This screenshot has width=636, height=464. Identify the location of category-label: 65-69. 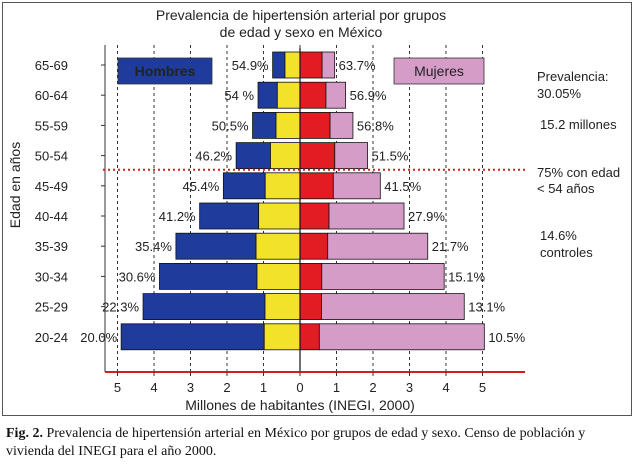
(51, 65).